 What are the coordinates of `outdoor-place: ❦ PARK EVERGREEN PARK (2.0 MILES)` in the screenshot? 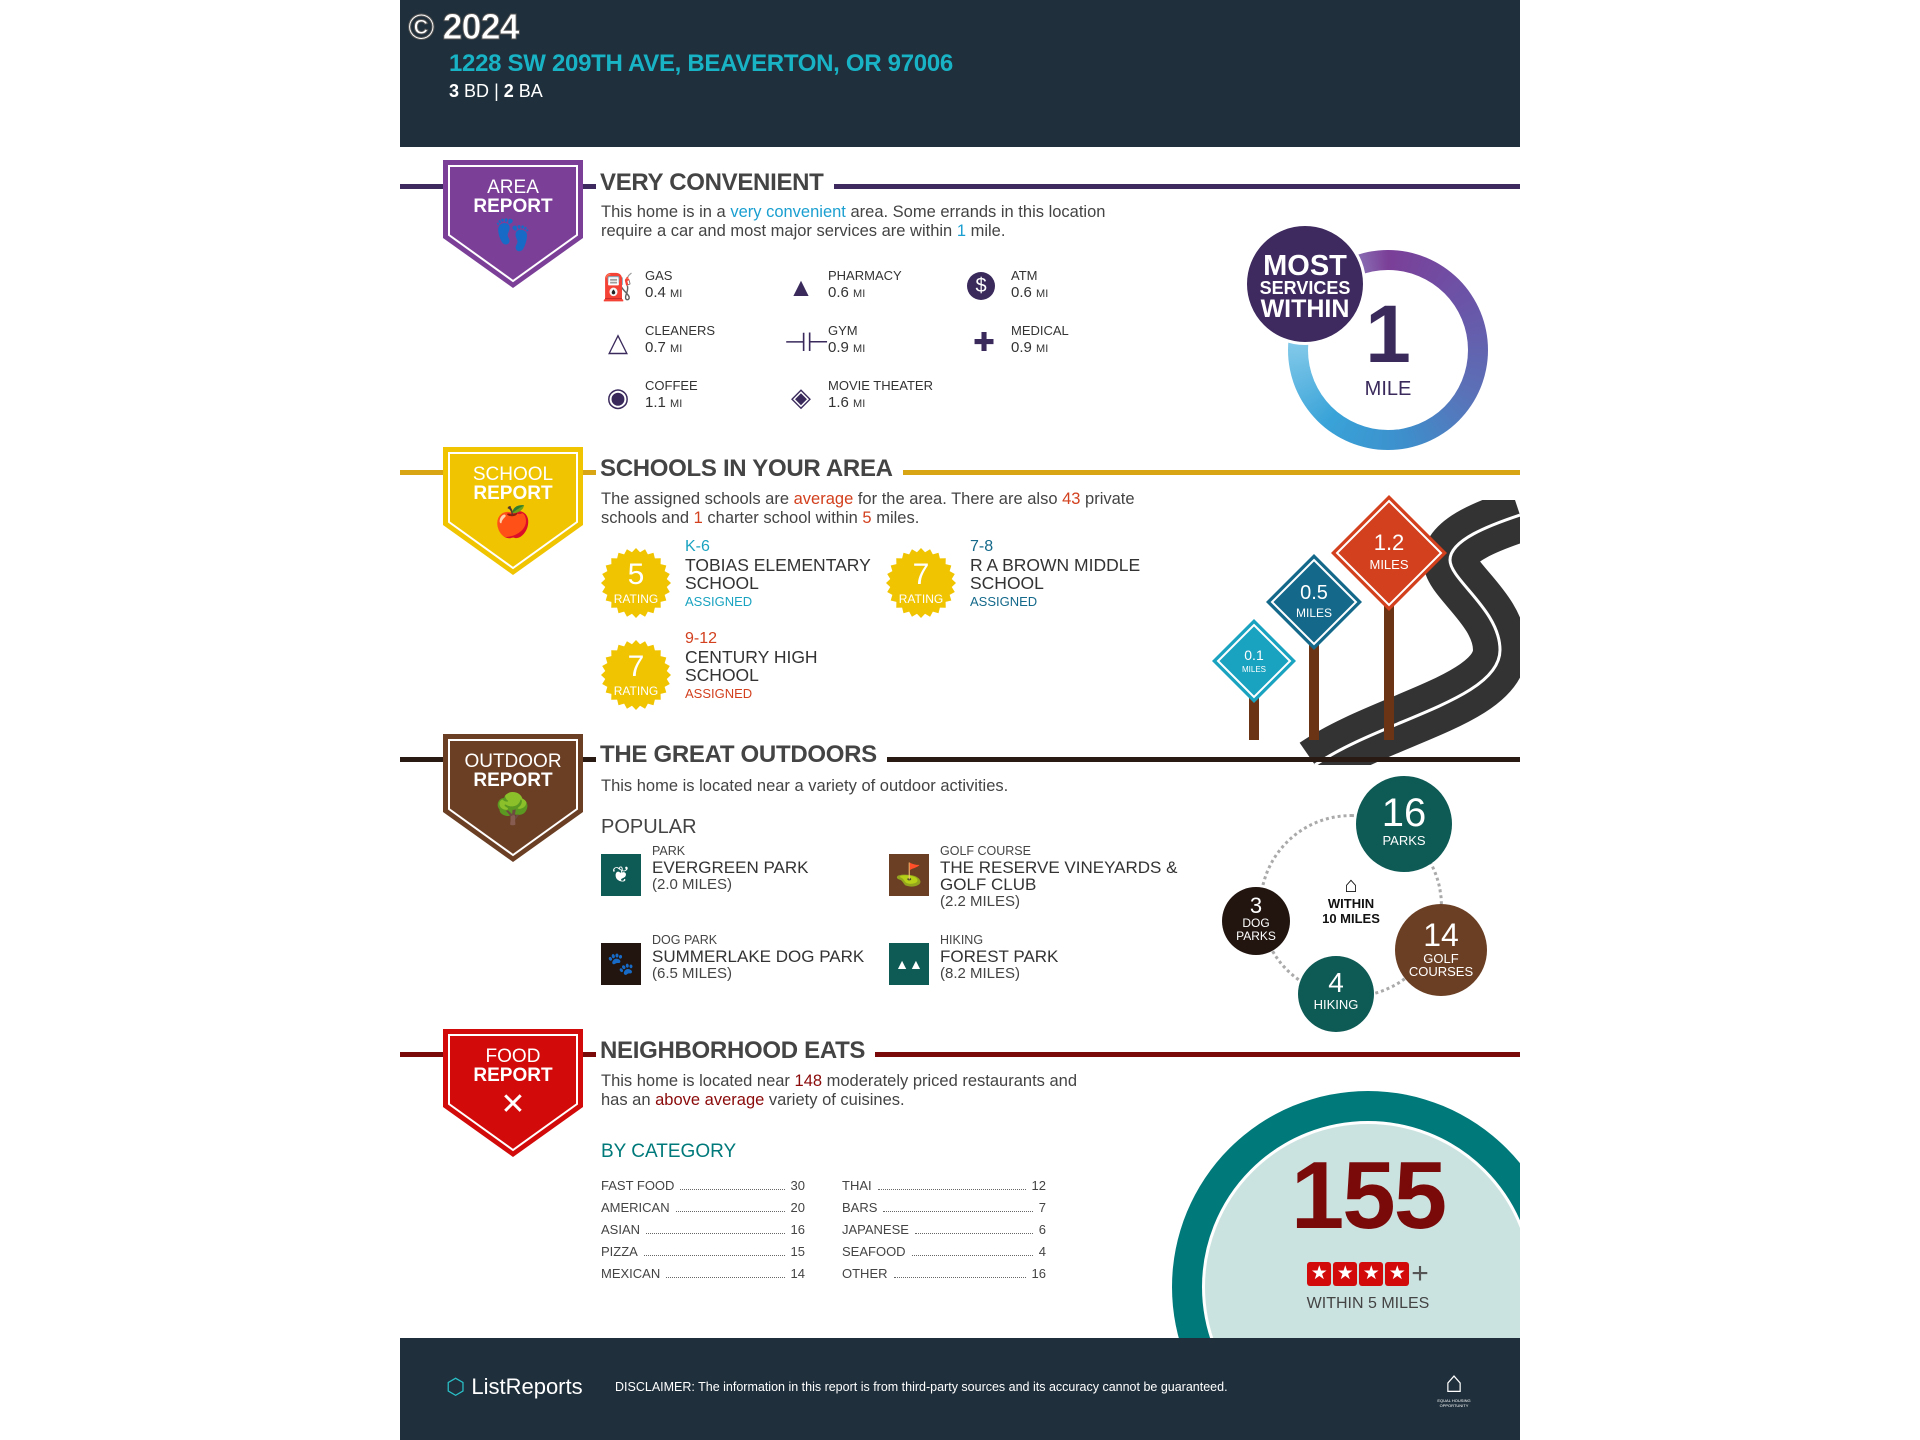 It's located at (739, 881).